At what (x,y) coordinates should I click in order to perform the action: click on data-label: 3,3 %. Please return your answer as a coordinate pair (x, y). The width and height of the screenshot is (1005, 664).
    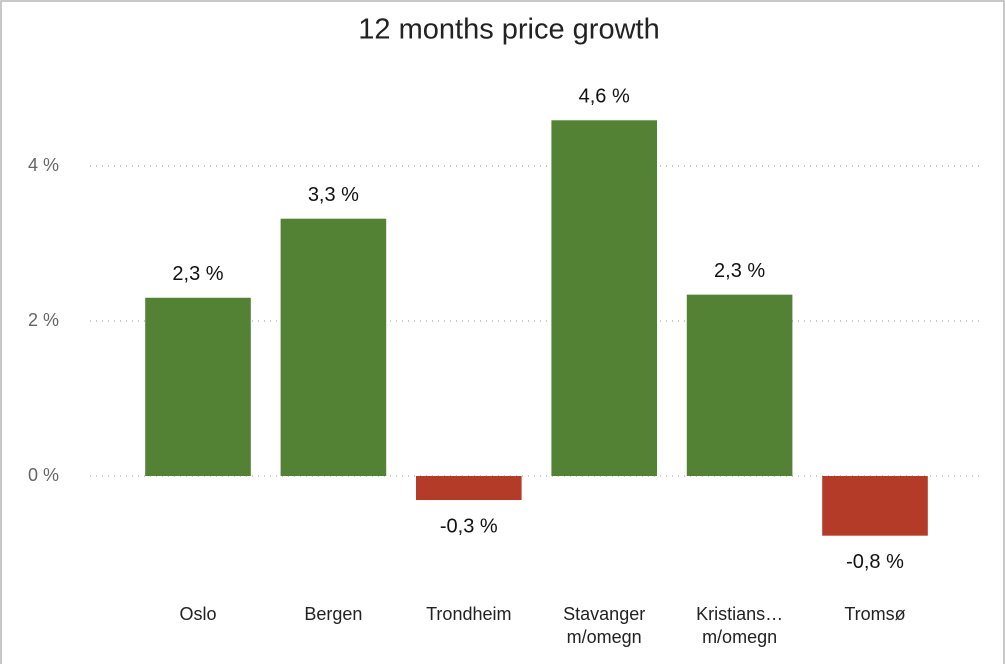
    Looking at the image, I should click on (333, 195).